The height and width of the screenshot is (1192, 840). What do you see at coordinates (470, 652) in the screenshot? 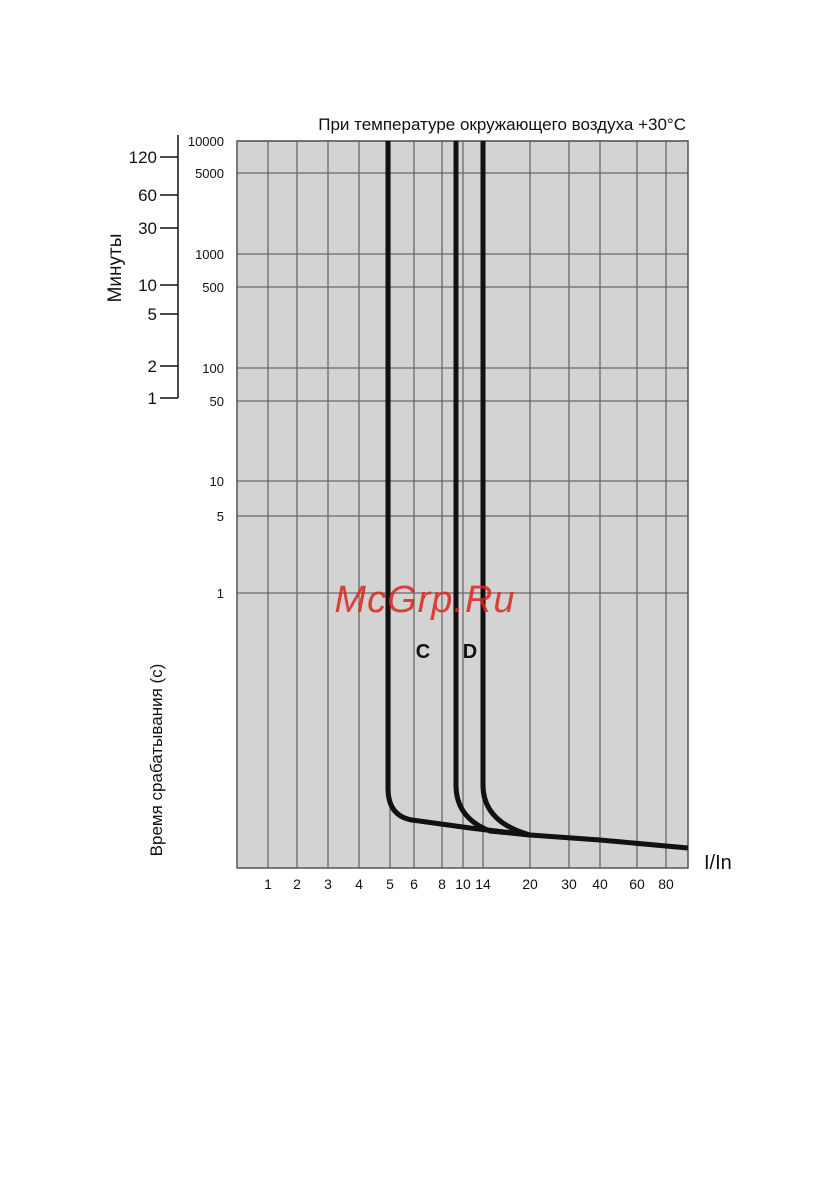
I see `curve-label-d: D` at bounding box center [470, 652].